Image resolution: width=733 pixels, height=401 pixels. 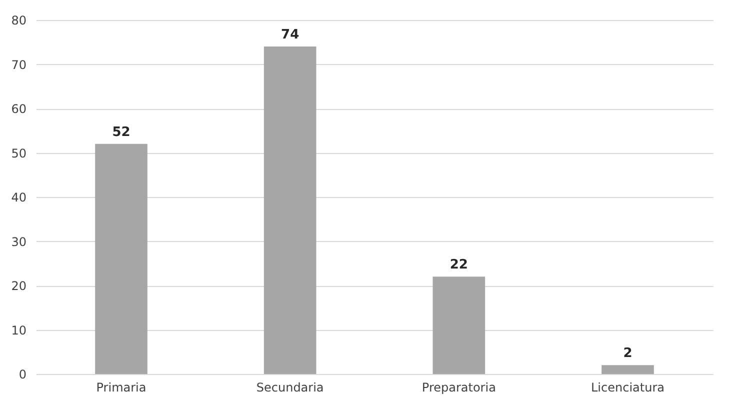 What do you see at coordinates (121, 387) in the screenshot?
I see `x-tick-label: Primaria` at bounding box center [121, 387].